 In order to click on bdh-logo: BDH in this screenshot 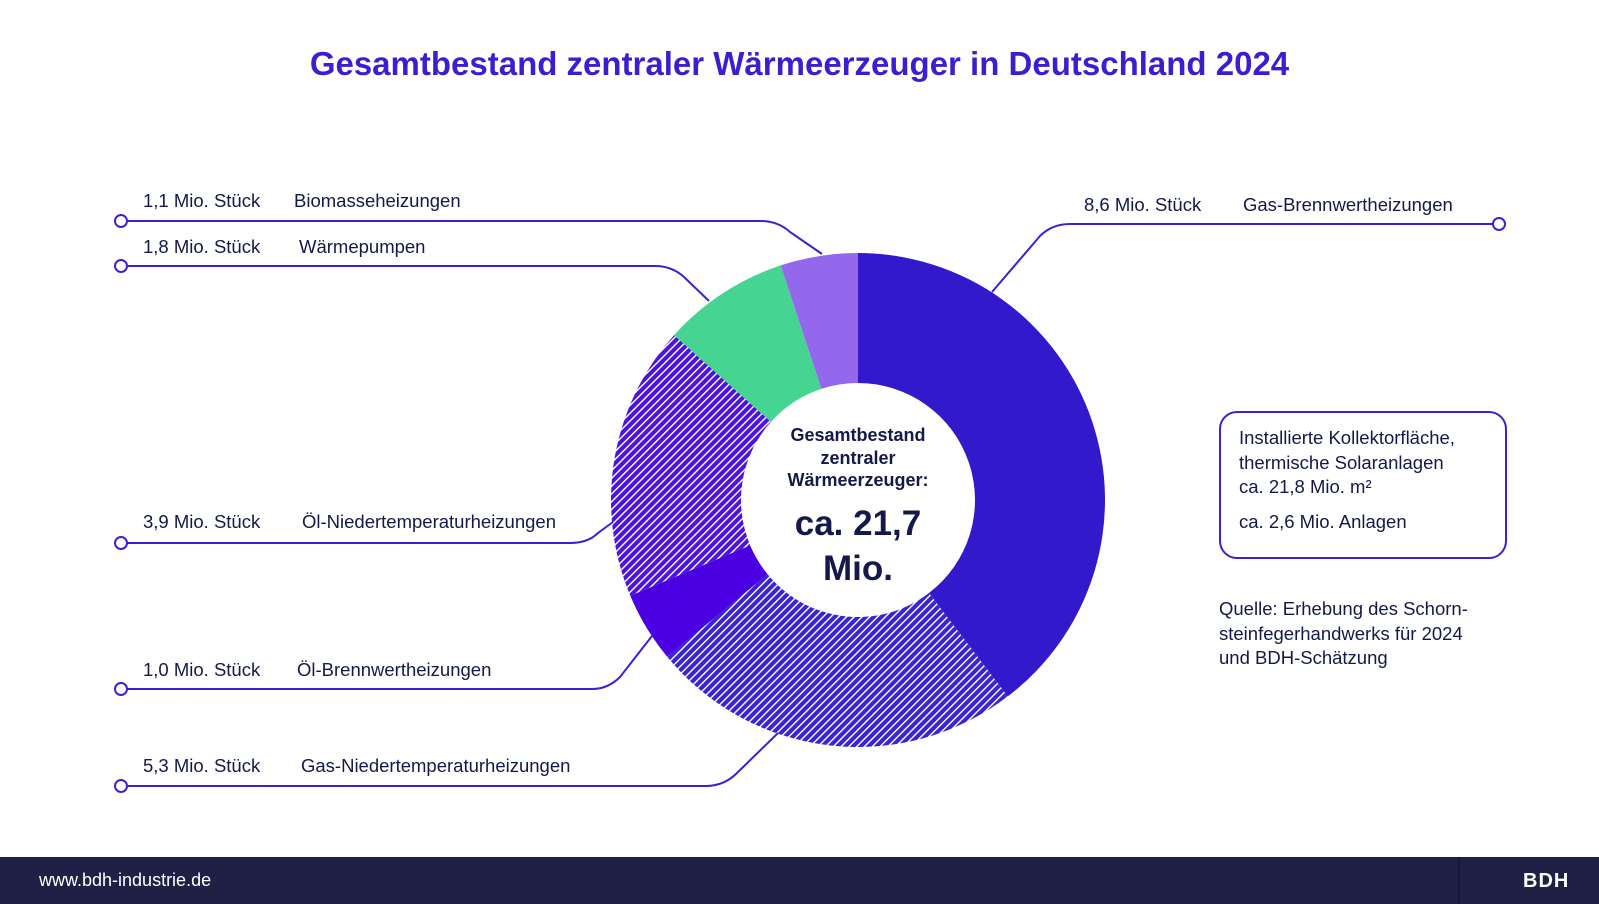, I will do `click(1546, 881)`.